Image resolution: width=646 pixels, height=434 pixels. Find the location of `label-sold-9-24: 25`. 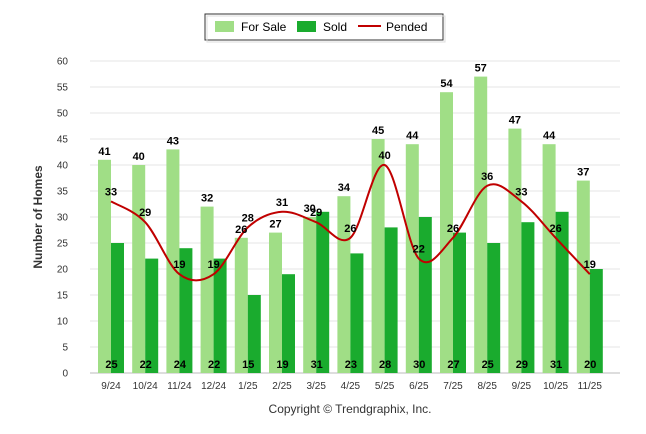

label-sold-9-24: 25 is located at coordinates (111, 365).